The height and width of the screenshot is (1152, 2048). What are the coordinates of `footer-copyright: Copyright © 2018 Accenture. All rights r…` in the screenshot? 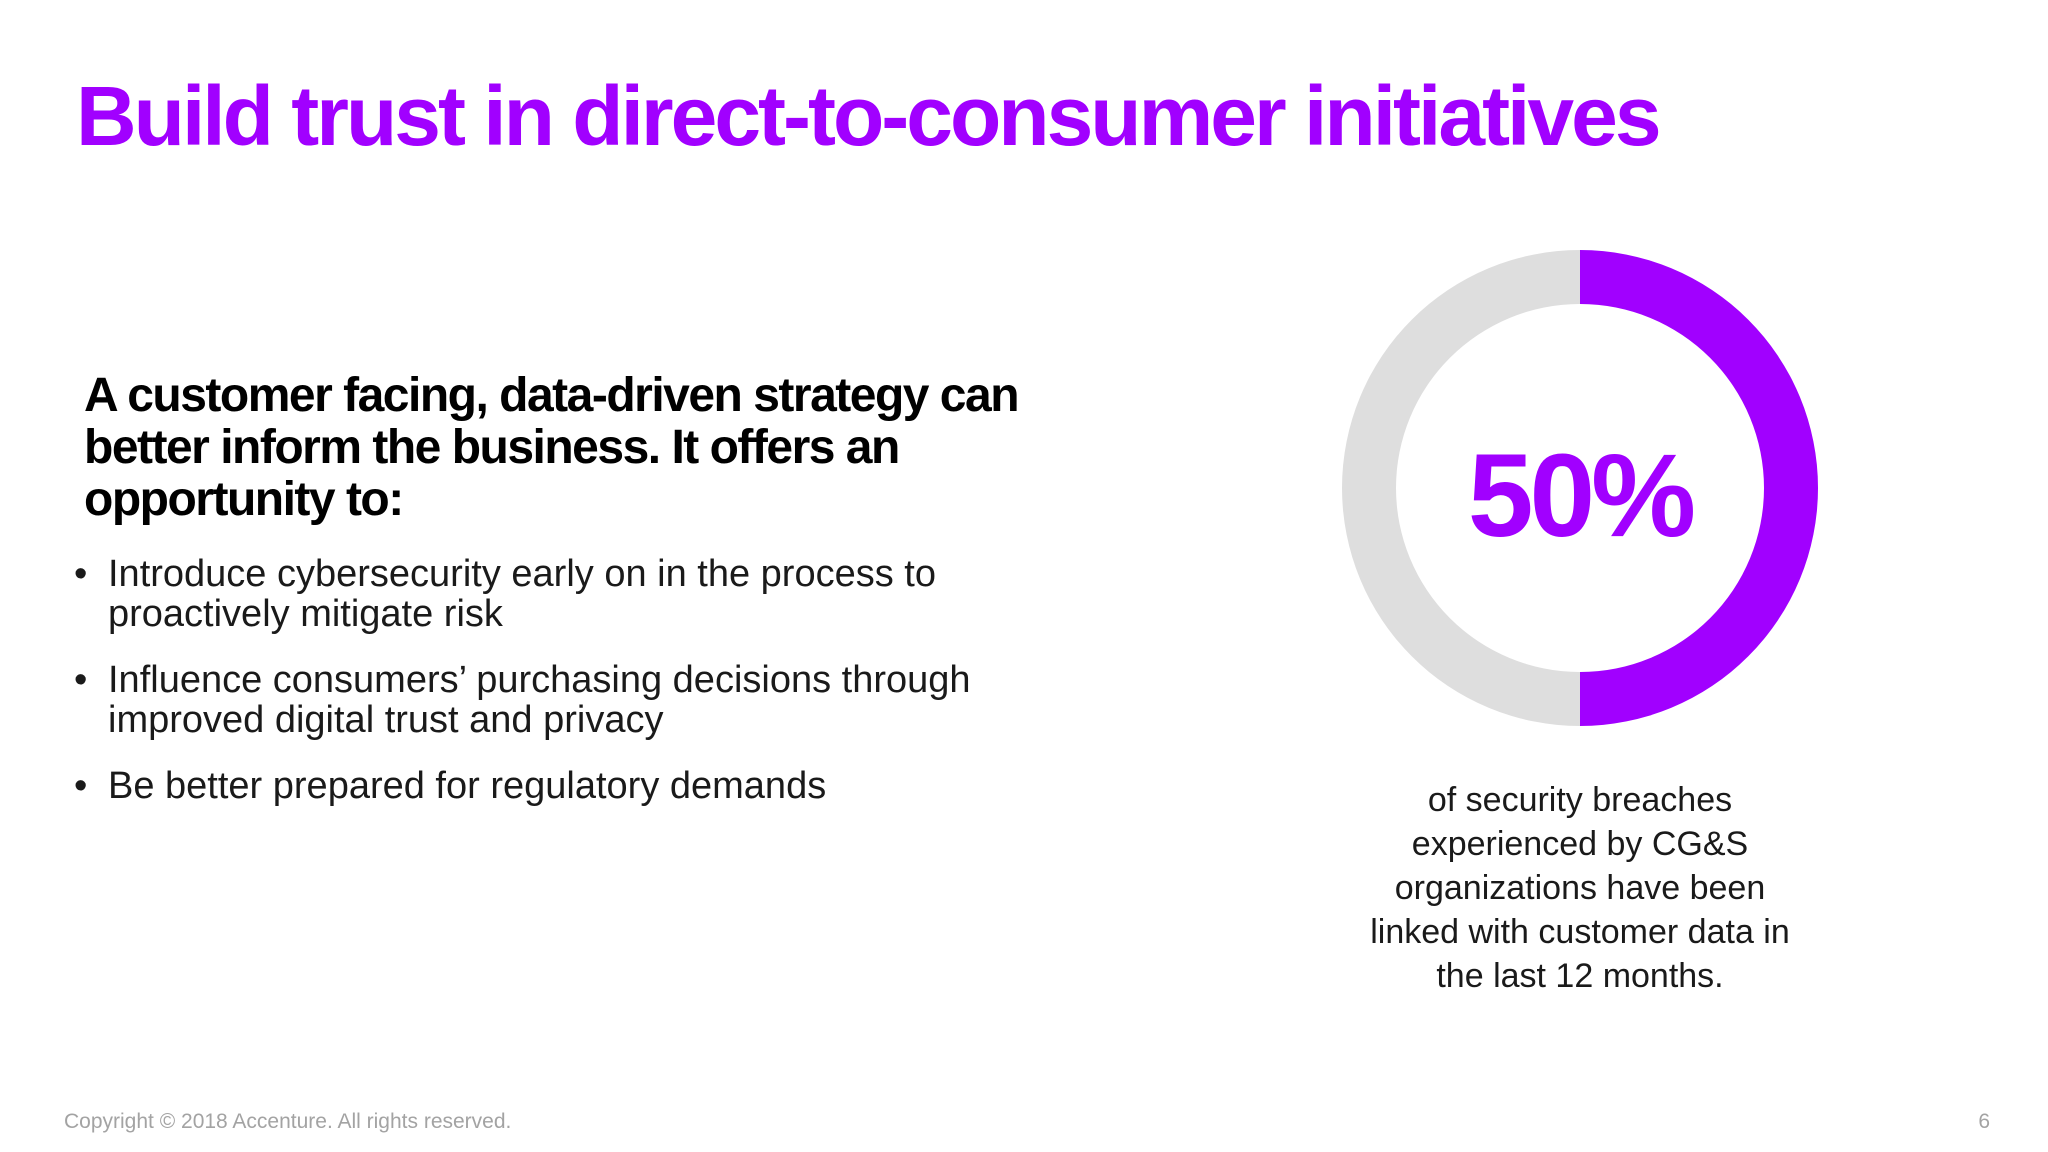 It's located at (288, 1121).